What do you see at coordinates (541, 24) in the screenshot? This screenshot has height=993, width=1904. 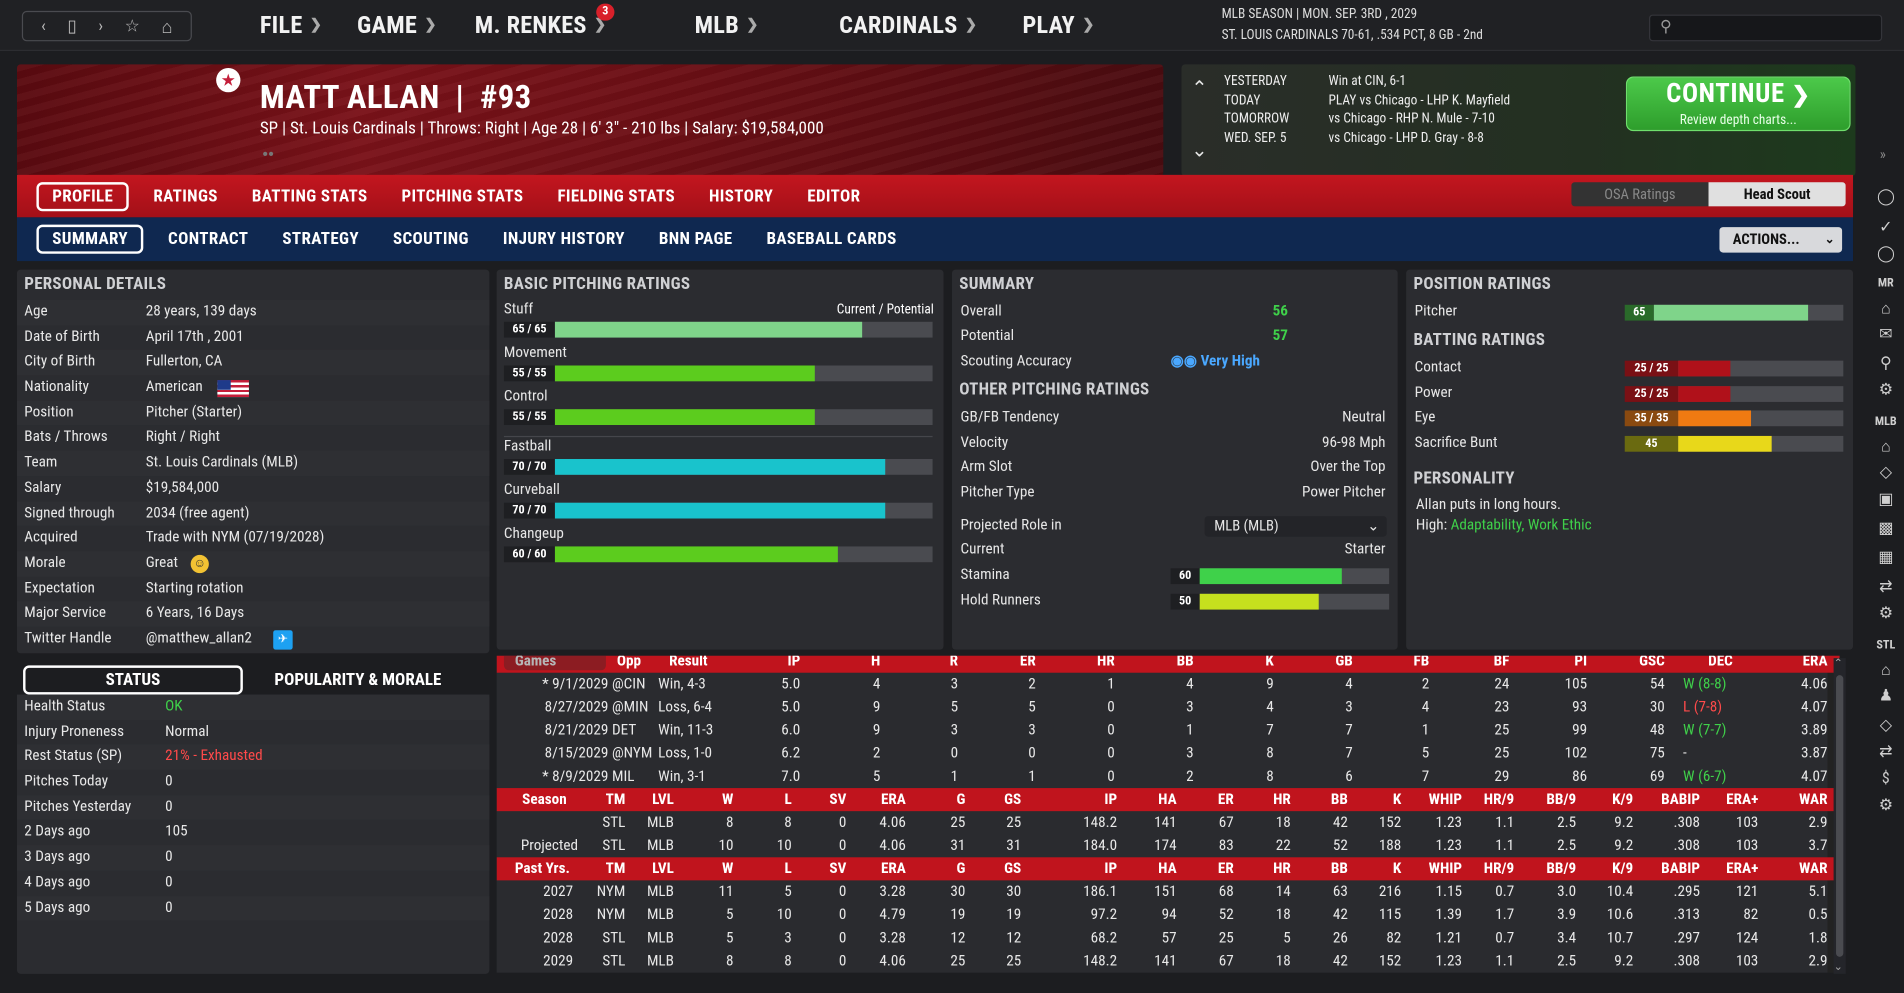 I see `menu-manager: M. RENKES ❯` at bounding box center [541, 24].